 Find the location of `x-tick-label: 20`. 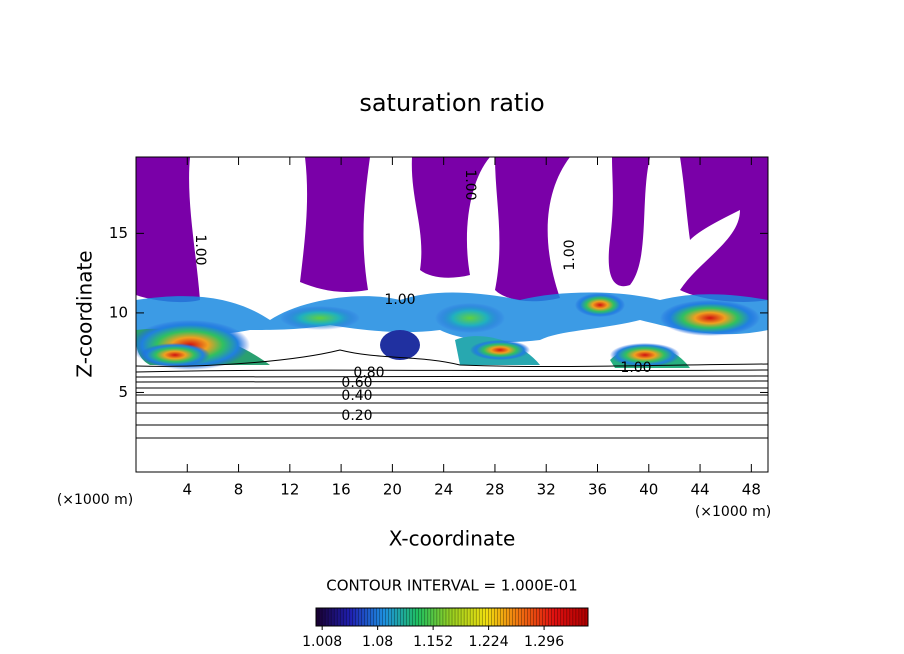

x-tick-label: 20 is located at coordinates (392, 490).